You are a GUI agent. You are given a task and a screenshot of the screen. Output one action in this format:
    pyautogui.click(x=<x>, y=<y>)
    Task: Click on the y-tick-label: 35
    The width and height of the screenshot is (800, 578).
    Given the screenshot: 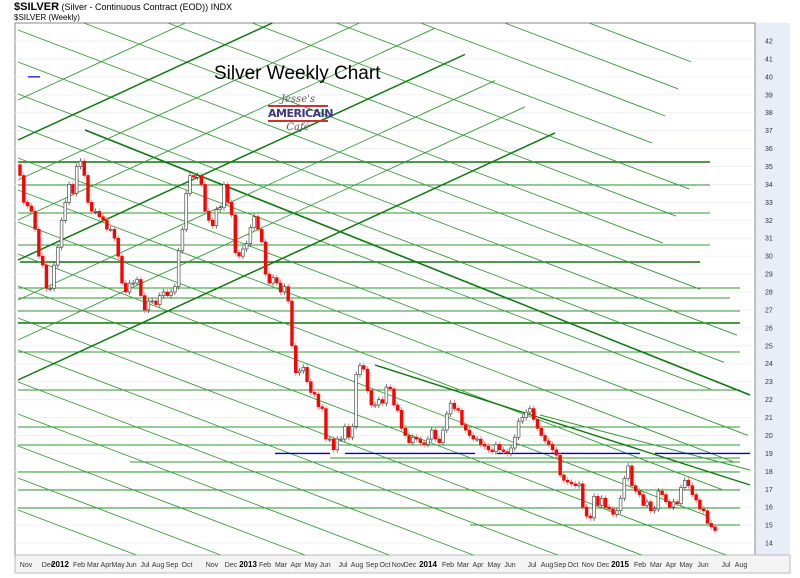 What is the action you would take?
    pyautogui.click(x=769, y=167)
    